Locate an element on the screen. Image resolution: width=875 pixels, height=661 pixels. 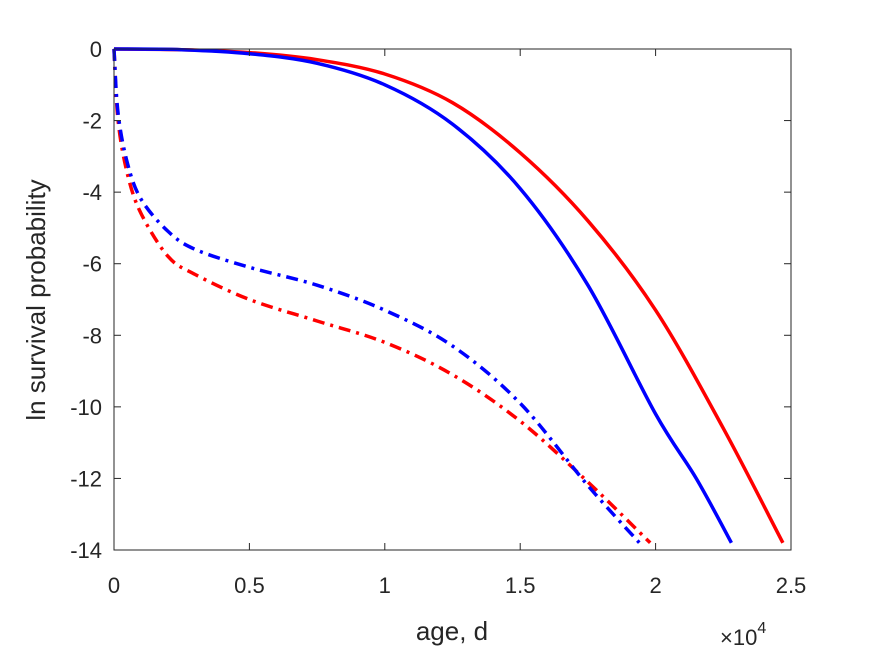
x-axis-title: age, d is located at coordinates (452, 631).